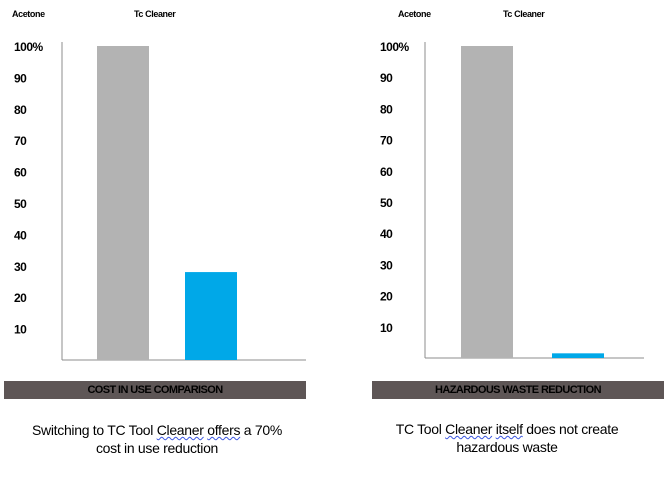  What do you see at coordinates (20, 235) in the screenshot?
I see `cost-tick-label: 40` at bounding box center [20, 235].